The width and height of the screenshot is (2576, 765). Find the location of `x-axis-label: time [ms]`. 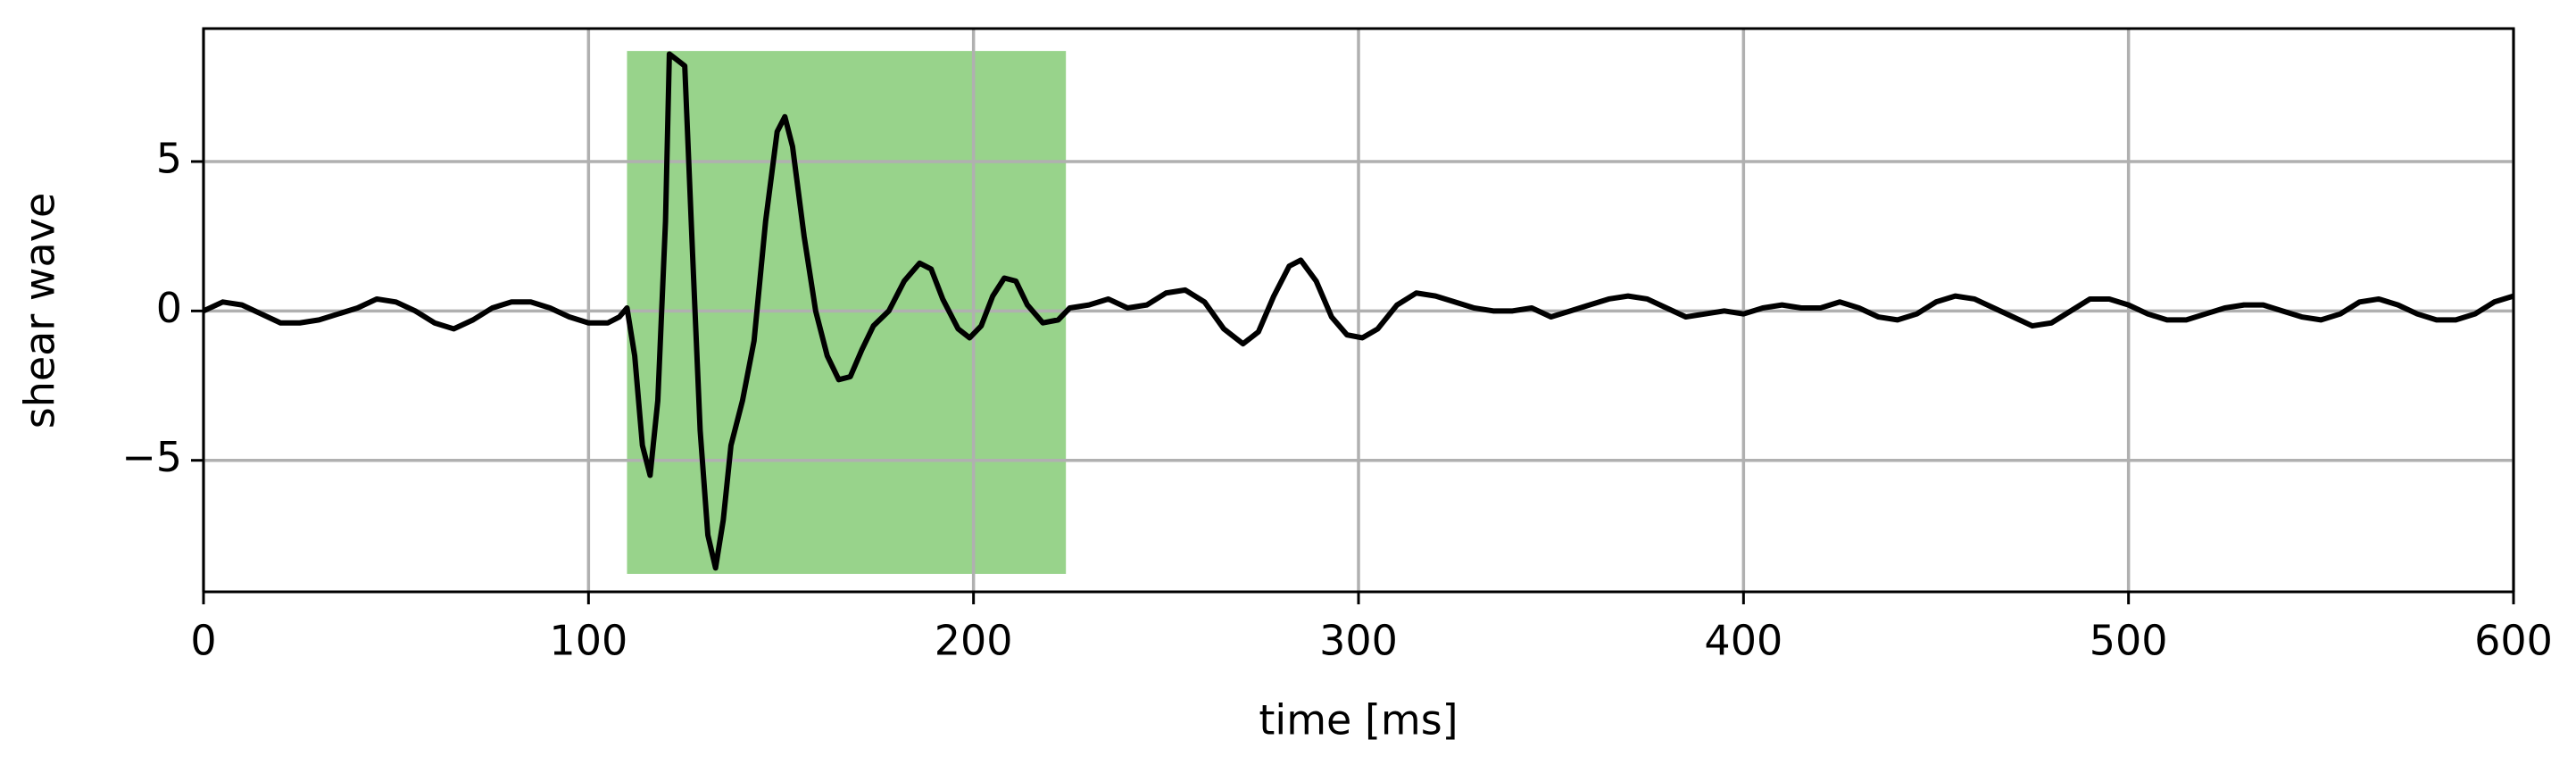

x-axis-label: time [ms] is located at coordinates (1358, 720).